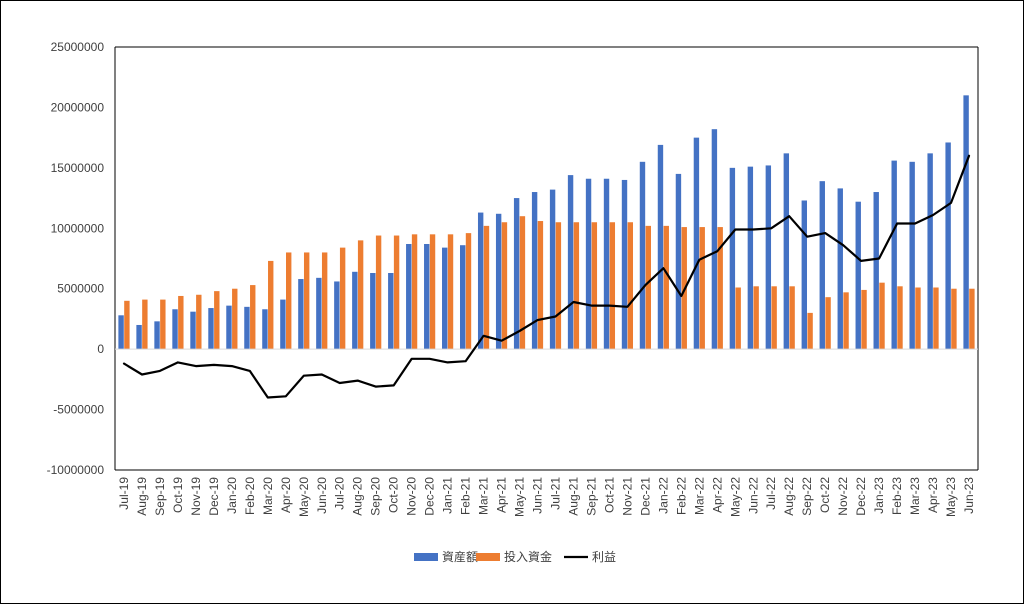 This screenshot has width=1024, height=604. What do you see at coordinates (160, 496) in the screenshot?
I see `x-tick-label: Sep-19` at bounding box center [160, 496].